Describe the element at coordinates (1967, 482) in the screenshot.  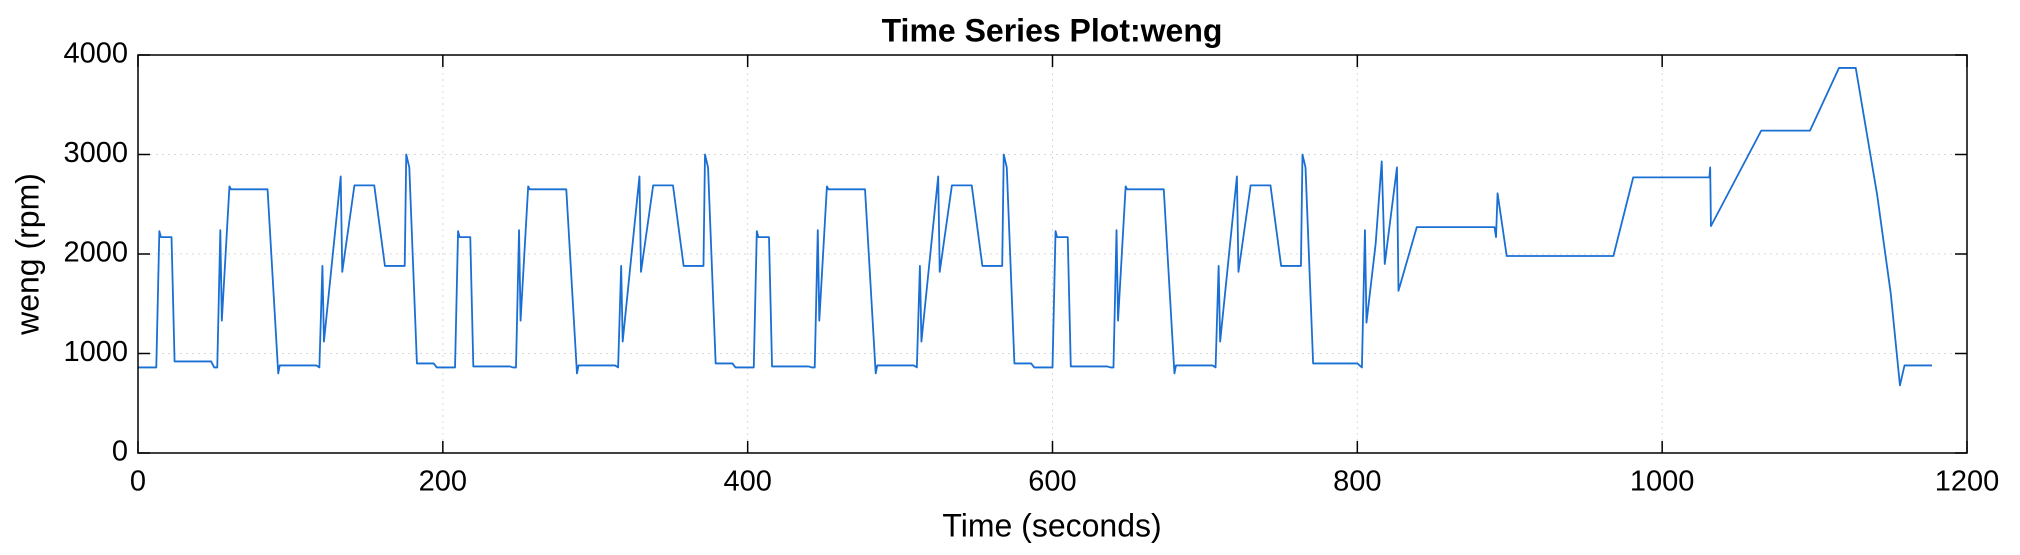
I see `x-tick-label: 1200` at that location.